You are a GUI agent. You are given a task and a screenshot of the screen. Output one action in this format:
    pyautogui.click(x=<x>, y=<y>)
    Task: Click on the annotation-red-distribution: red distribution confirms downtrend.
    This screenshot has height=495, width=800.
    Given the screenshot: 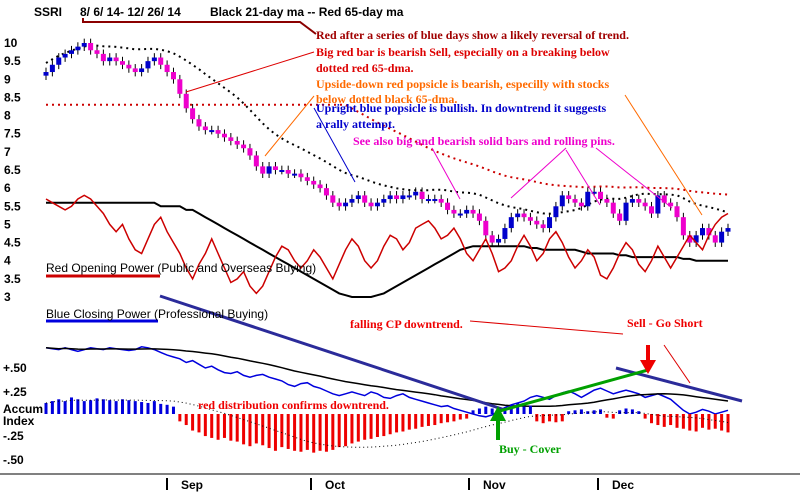 What is the action you would take?
    pyautogui.click(x=293, y=405)
    